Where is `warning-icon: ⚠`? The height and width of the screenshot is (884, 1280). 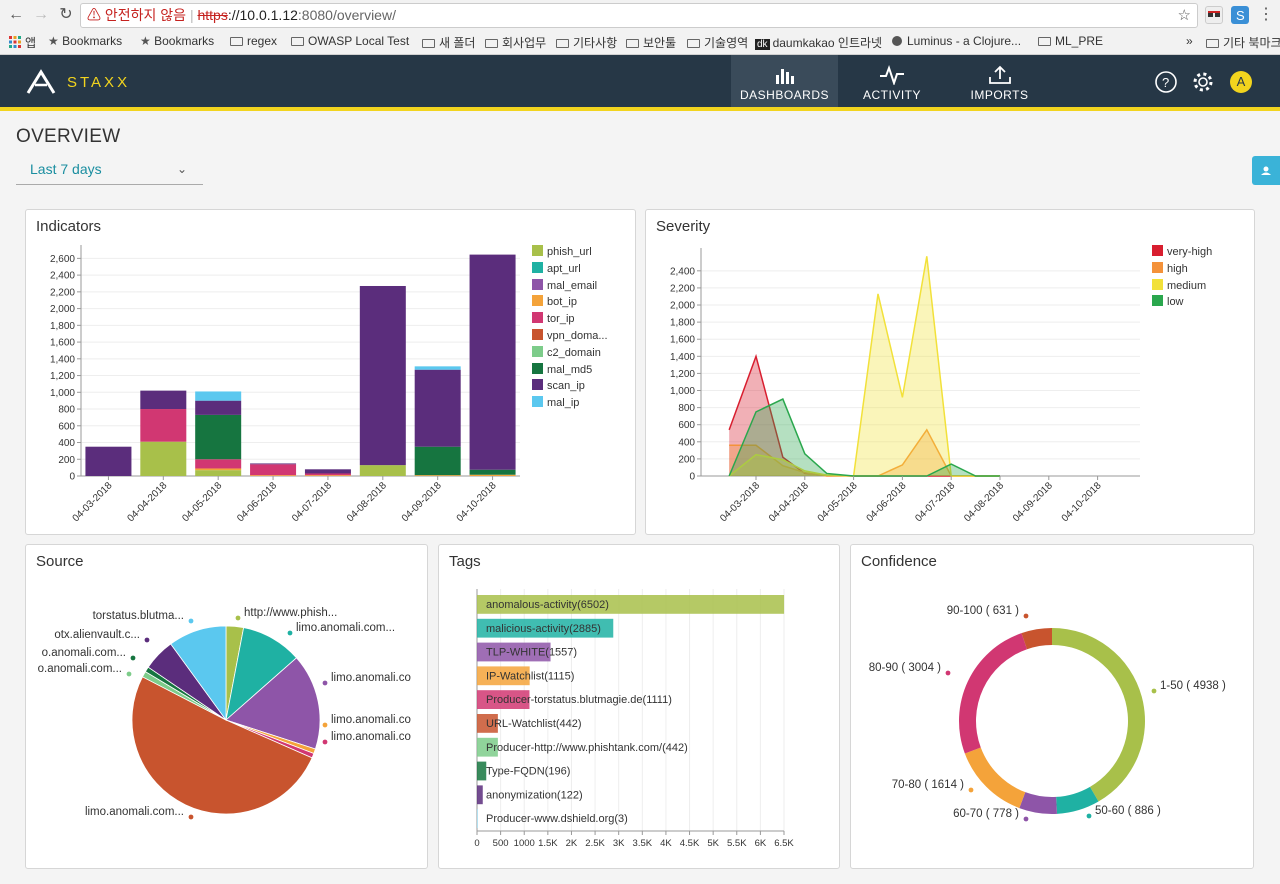
warning-icon: ⚠ is located at coordinates (94, 15).